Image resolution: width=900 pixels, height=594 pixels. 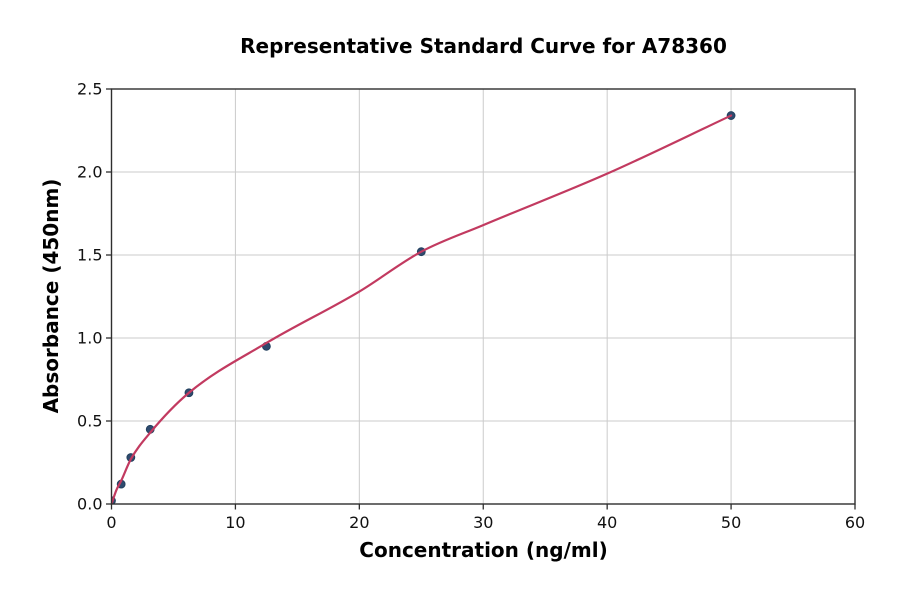 I want to click on y-tick-label: 1.0, so click(x=89, y=338).